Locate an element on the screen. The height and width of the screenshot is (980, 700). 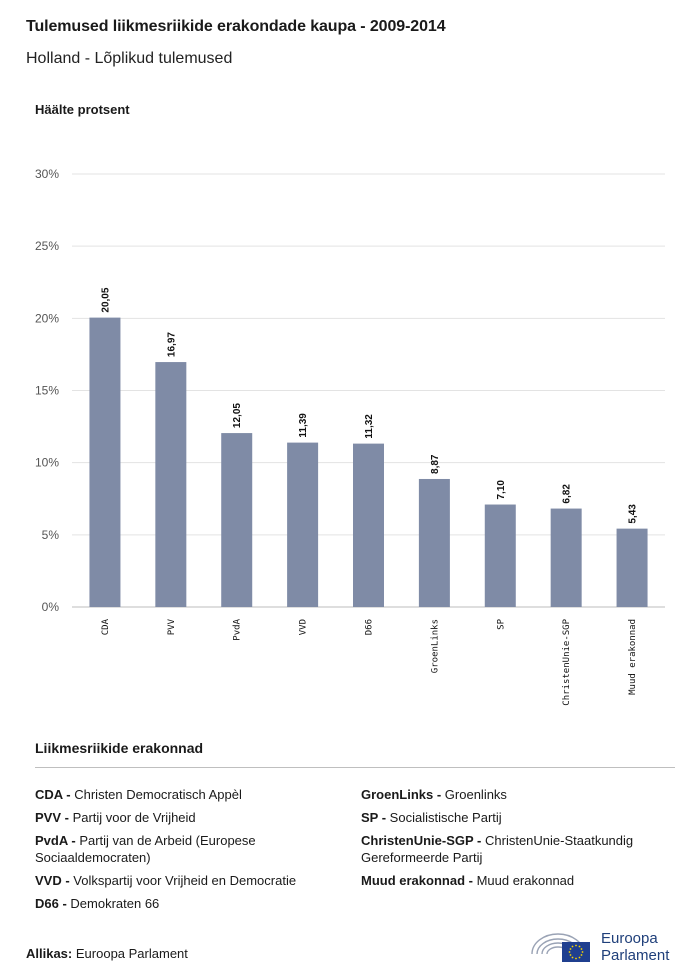
legend-party-name: Muud erakonnad is located at coordinates (523, 880).